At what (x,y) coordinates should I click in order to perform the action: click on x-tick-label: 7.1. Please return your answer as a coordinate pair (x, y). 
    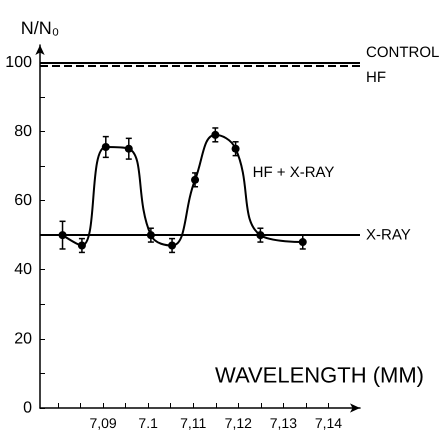
    Looking at the image, I should click on (148, 423).